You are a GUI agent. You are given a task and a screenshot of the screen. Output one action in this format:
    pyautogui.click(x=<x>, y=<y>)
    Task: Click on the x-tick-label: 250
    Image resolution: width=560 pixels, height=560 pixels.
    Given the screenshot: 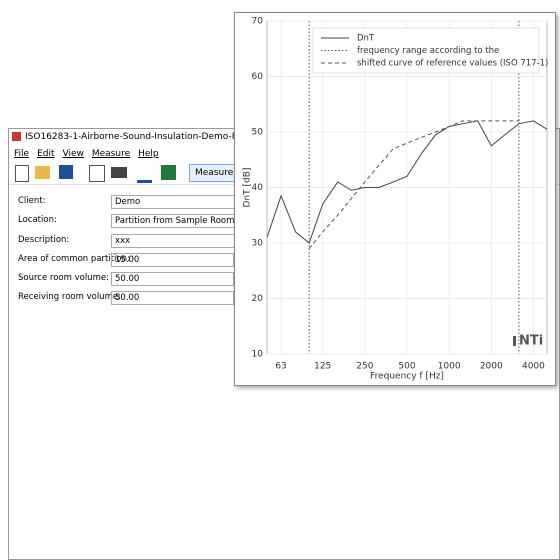 What is the action you would take?
    pyautogui.click(x=364, y=367)
    